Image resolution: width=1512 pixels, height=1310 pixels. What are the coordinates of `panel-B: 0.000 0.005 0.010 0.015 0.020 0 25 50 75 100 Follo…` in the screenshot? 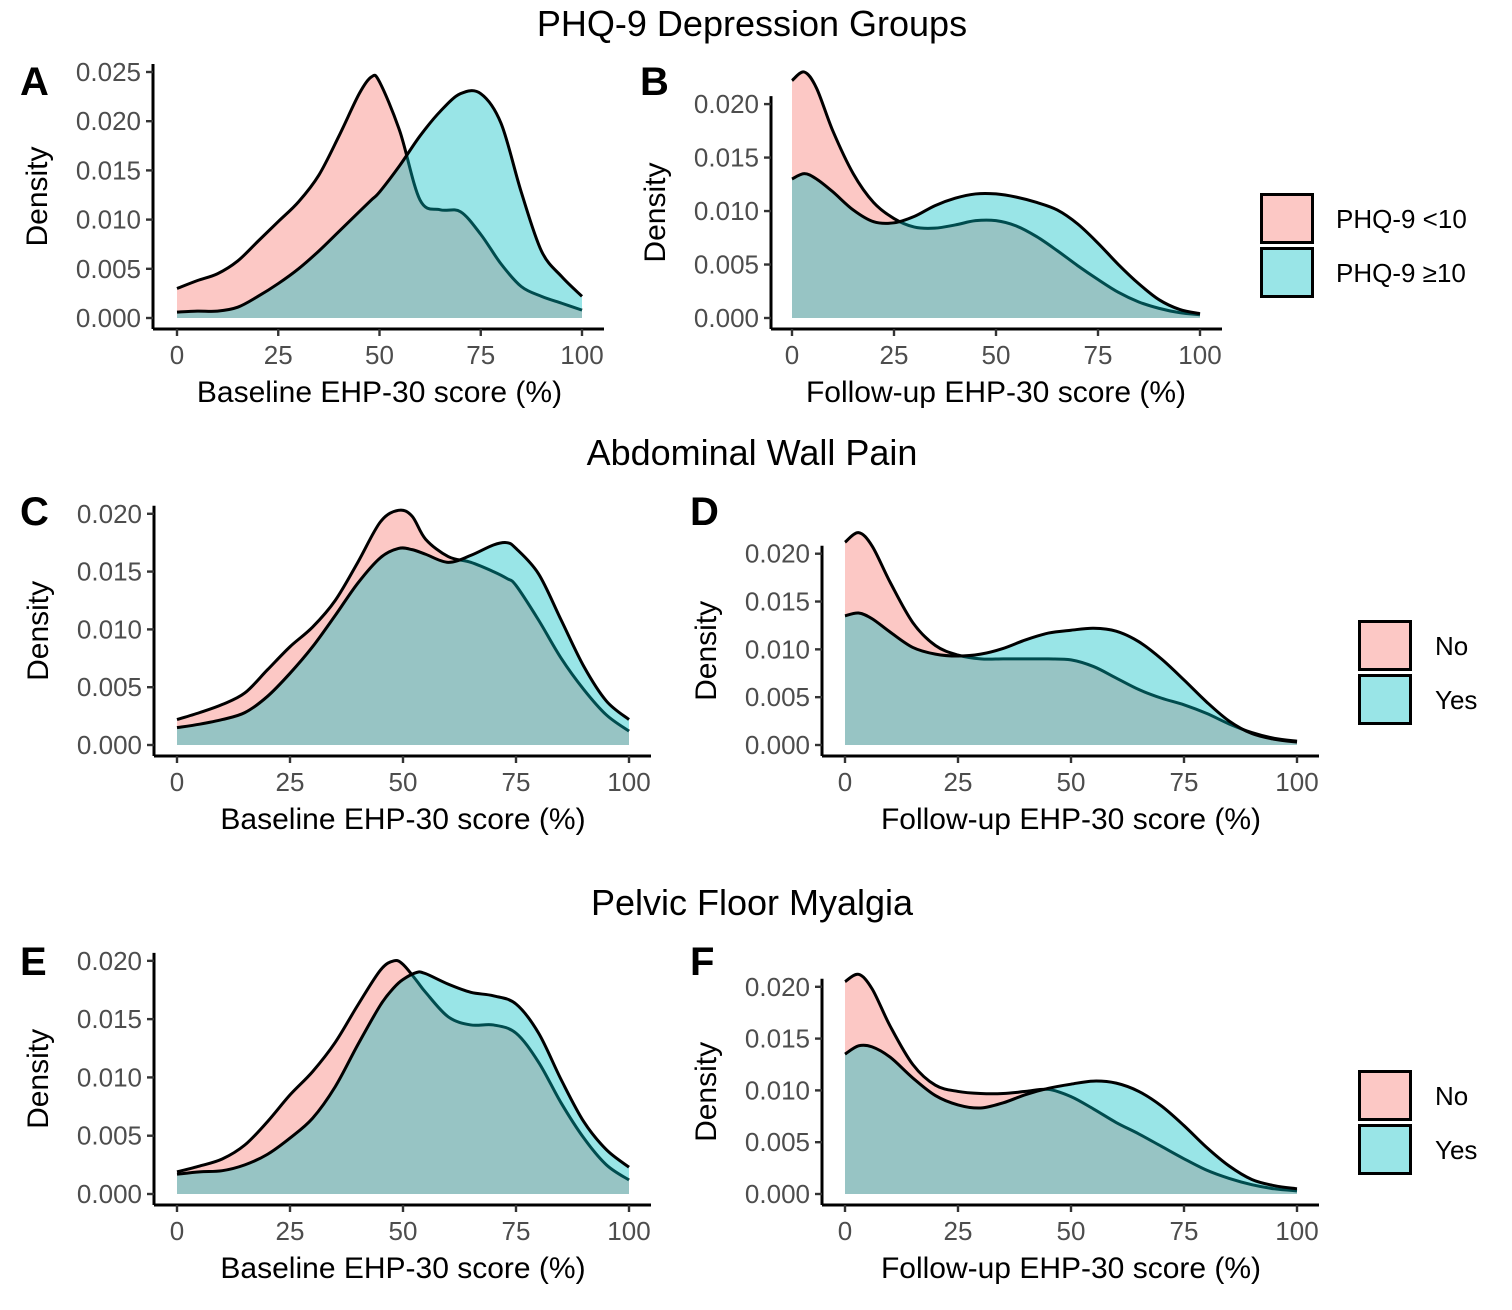 It's located at (930, 234).